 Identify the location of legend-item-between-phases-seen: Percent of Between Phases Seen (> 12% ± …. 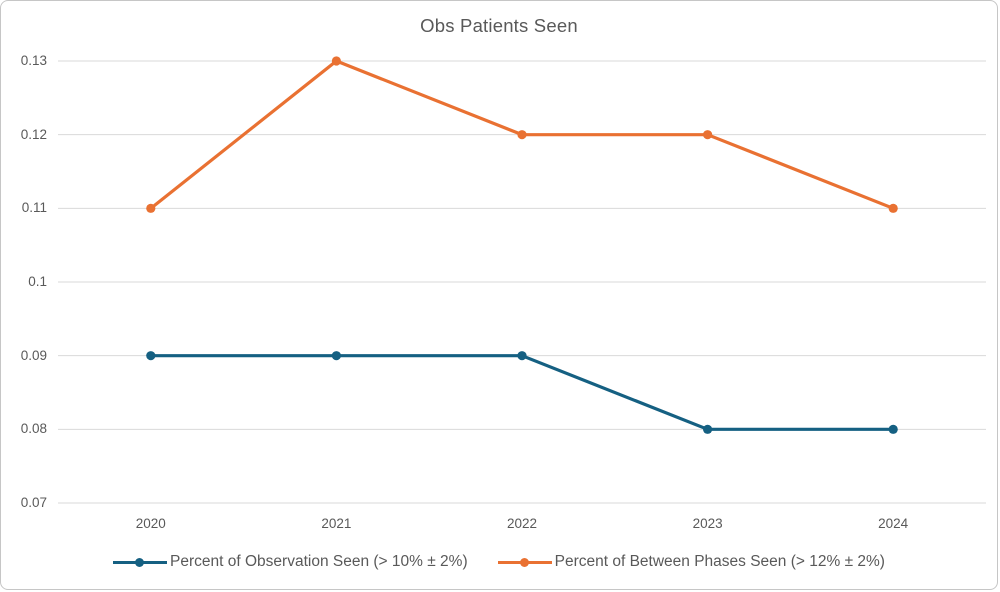
(691, 562).